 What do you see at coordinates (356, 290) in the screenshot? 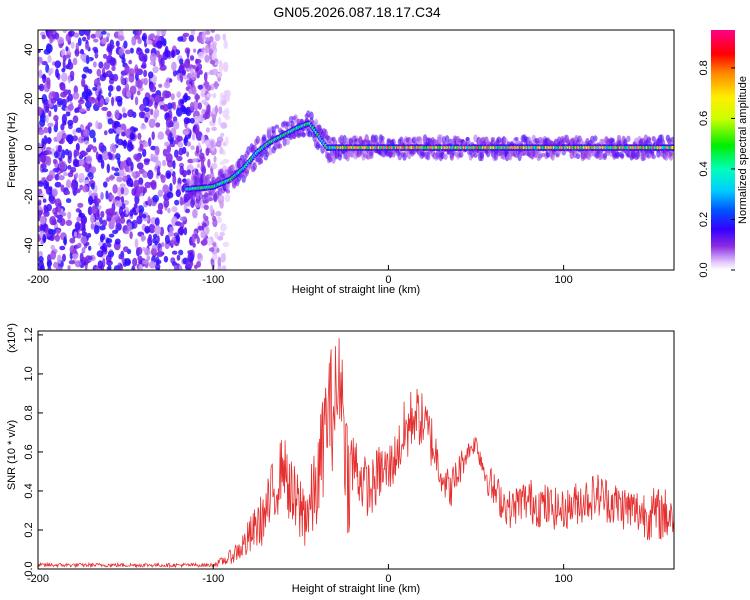
I see `spectrogram-x-label: Height of straight line (km)` at bounding box center [356, 290].